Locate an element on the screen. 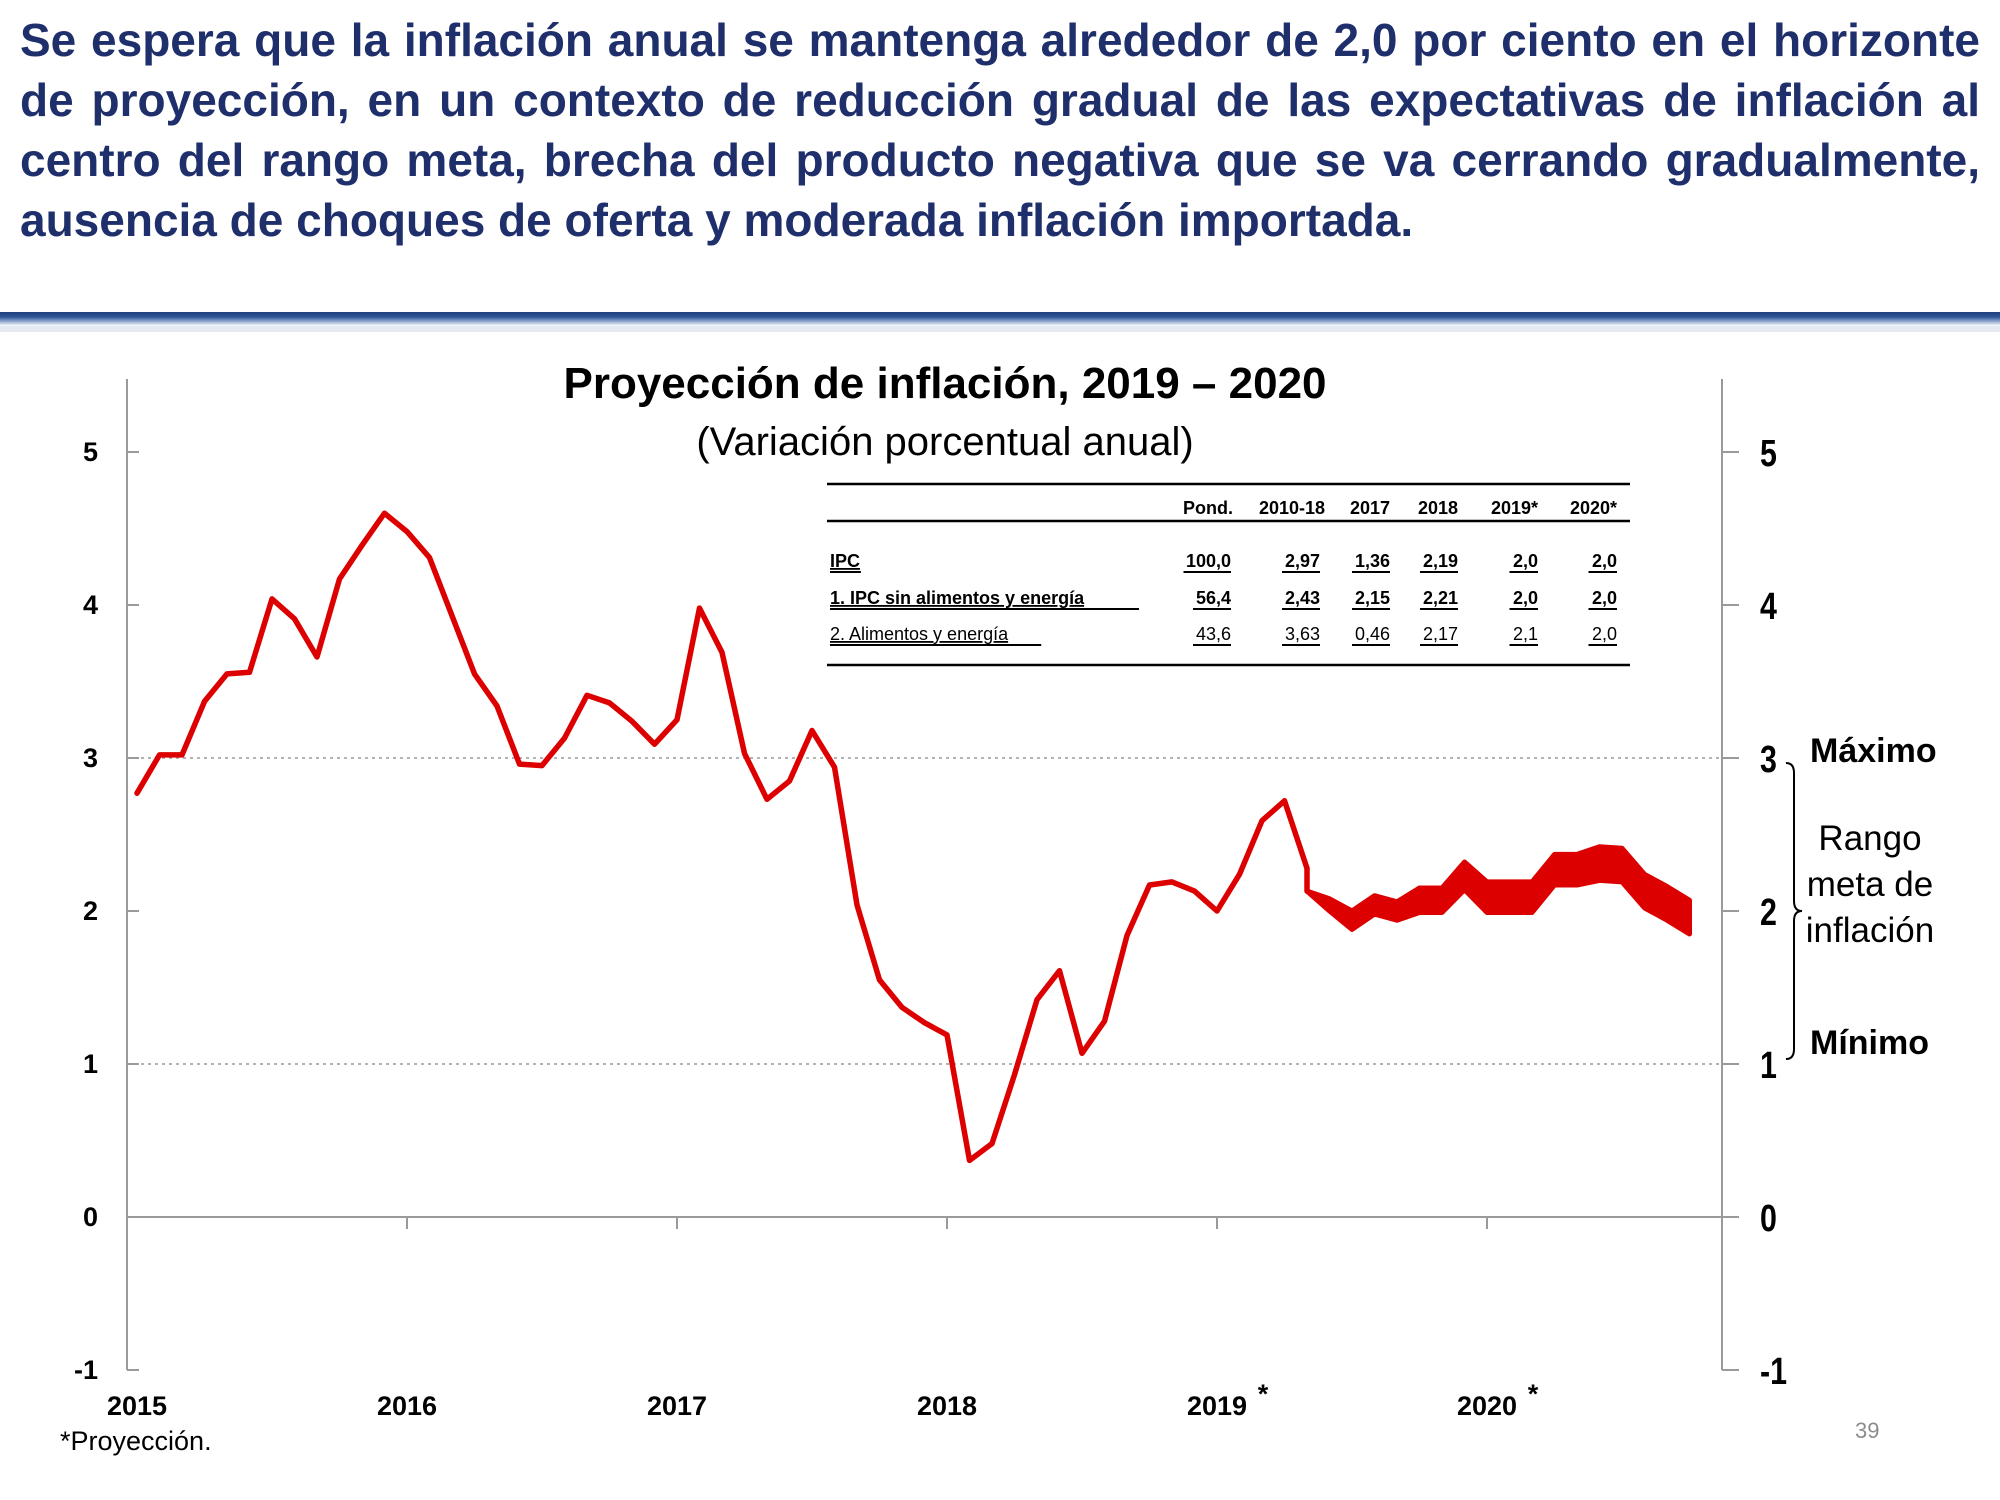  left-y-tick-label: 5 is located at coordinates (90, 452).